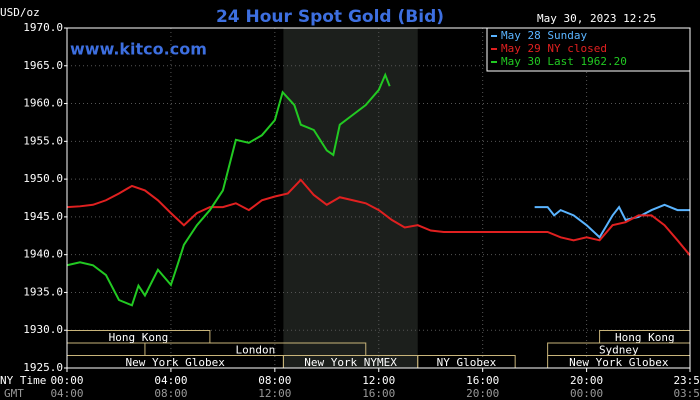  What do you see at coordinates (43, 367) in the screenshot?
I see `y-tick-label: 1925.0` at bounding box center [43, 367].